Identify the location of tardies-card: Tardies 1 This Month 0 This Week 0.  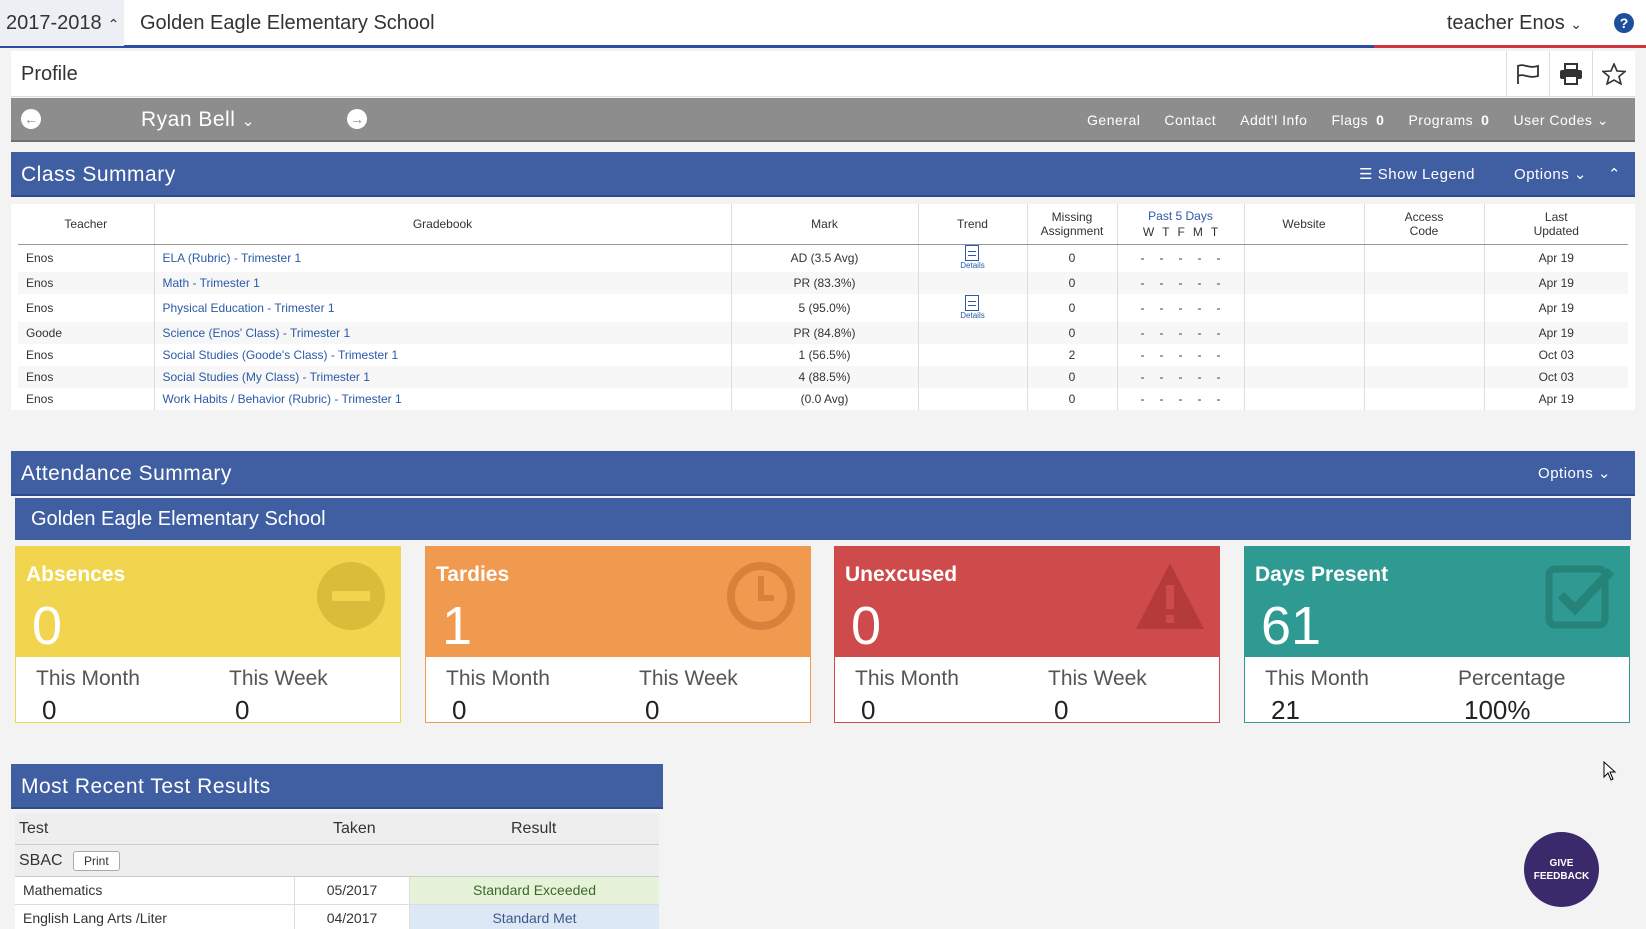
(618, 635).